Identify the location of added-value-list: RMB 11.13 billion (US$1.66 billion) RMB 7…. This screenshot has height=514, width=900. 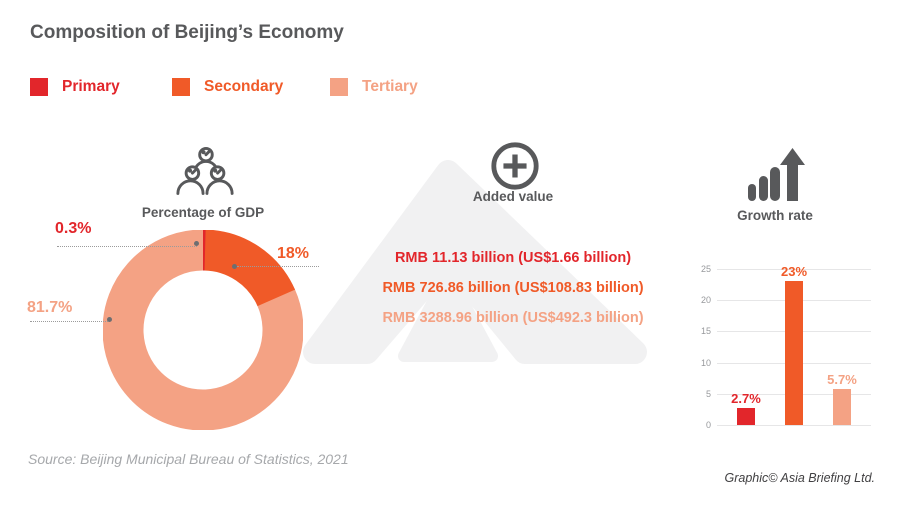
(513, 288).